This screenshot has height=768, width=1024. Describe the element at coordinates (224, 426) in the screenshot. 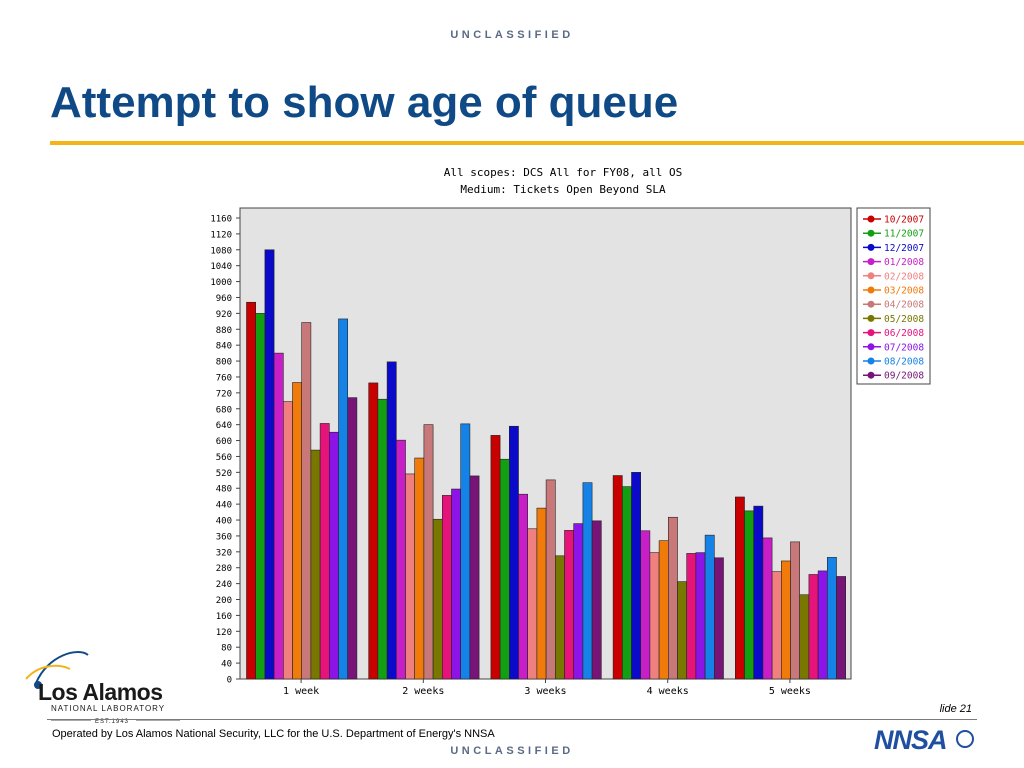

I see `y-tick-label: 640` at that location.